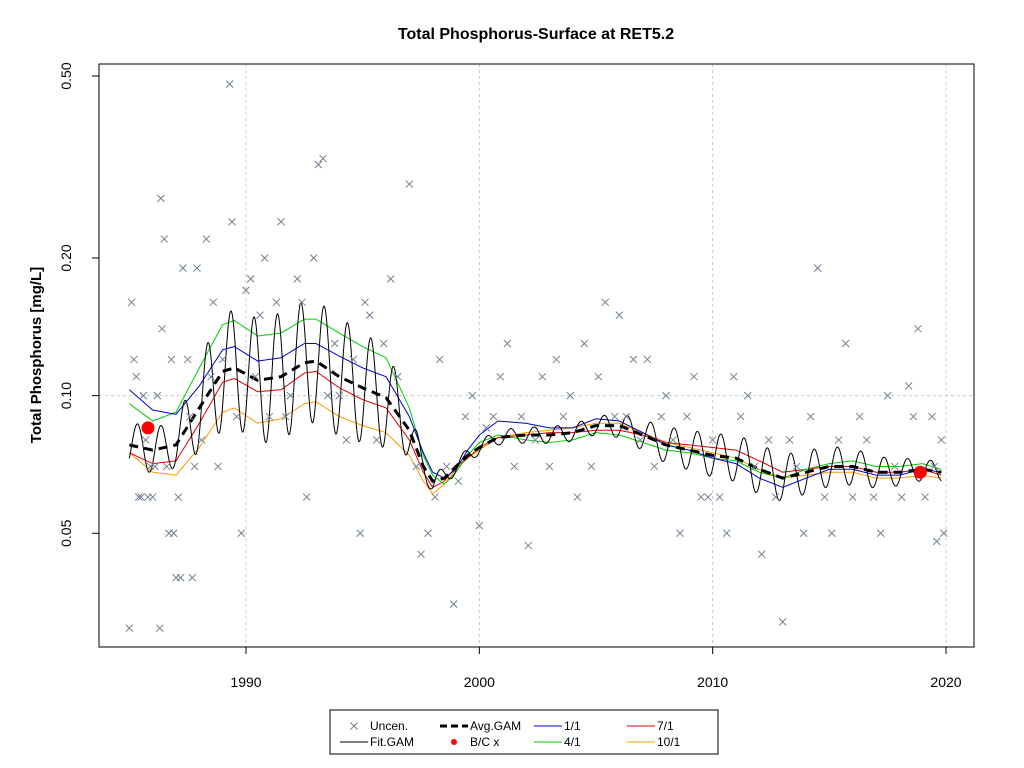 The height and width of the screenshot is (768, 1024). Describe the element at coordinates (665, 726) in the screenshot. I see `legend-label: 7/1` at that location.